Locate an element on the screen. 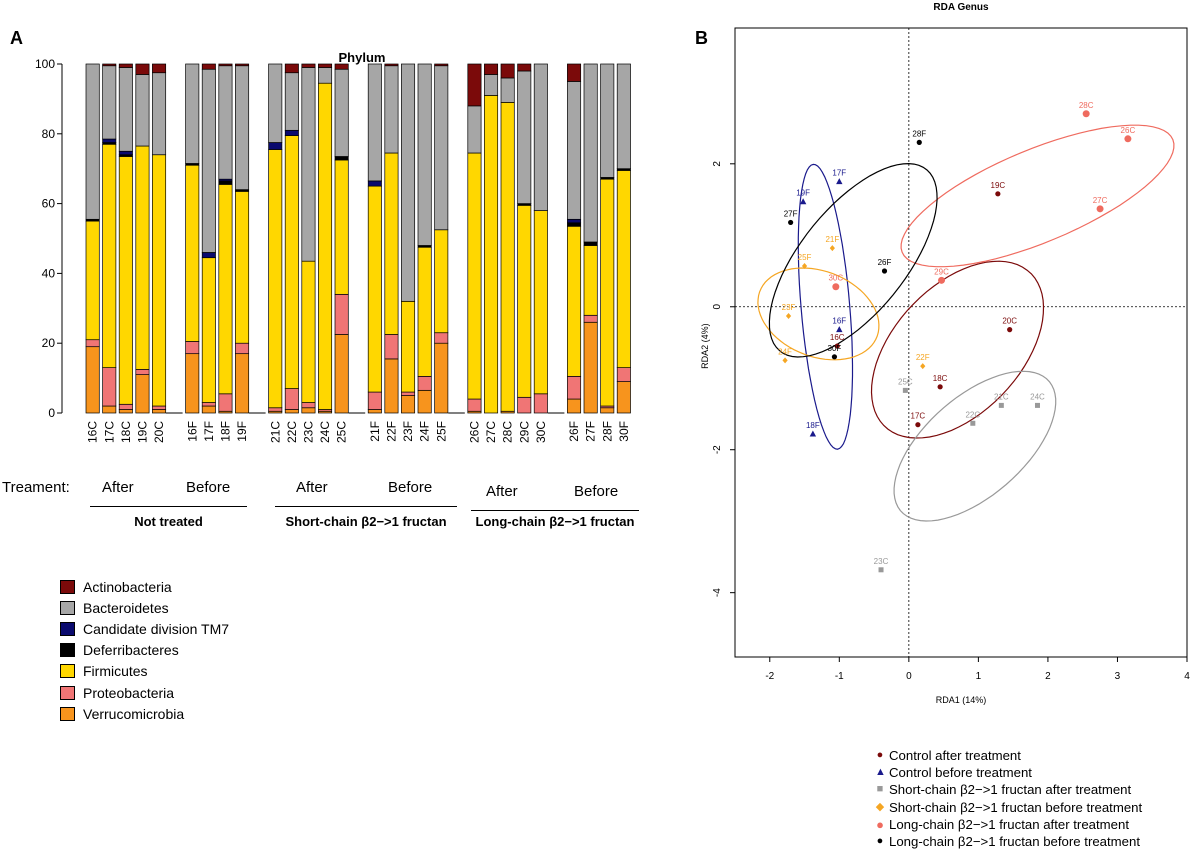 This screenshot has width=1192, height=856. group1-before-label: Before is located at coordinates (208, 487).